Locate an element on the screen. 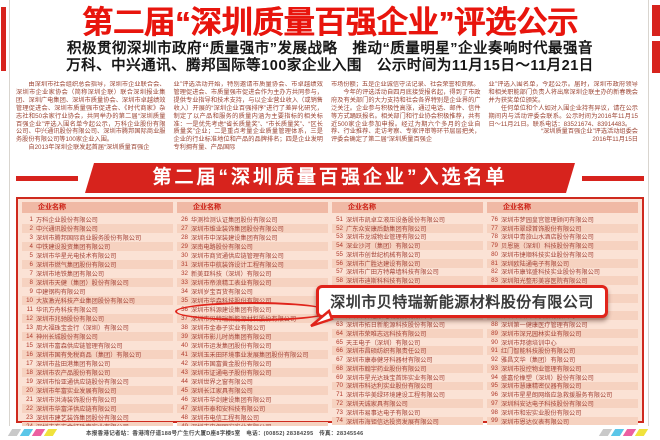 The height and width of the screenshot is (440, 660). company-row: 16 深圳市国有免税商品（集团）有限公司 is located at coordinates (97, 354).